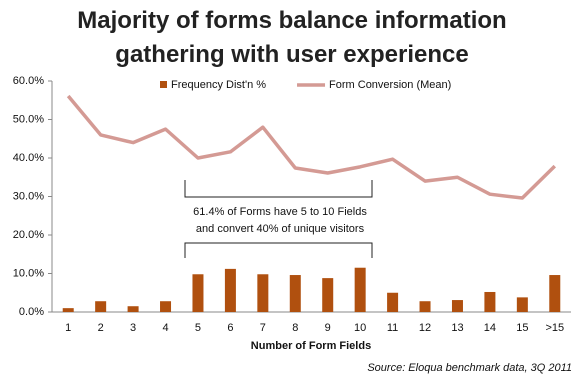  Describe the element at coordinates (28, 81) in the screenshot. I see `y-tick-label: 60.0%` at that location.